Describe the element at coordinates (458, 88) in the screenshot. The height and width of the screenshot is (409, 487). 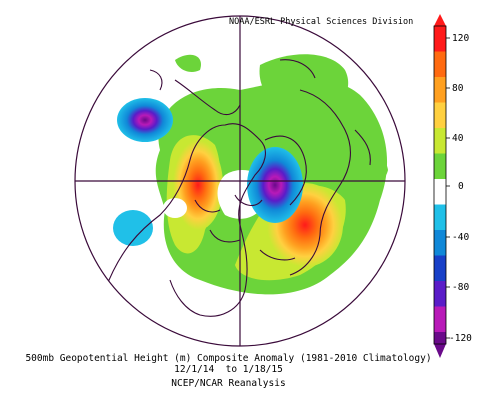
I see `colorbar-label-80: 80` at that location.